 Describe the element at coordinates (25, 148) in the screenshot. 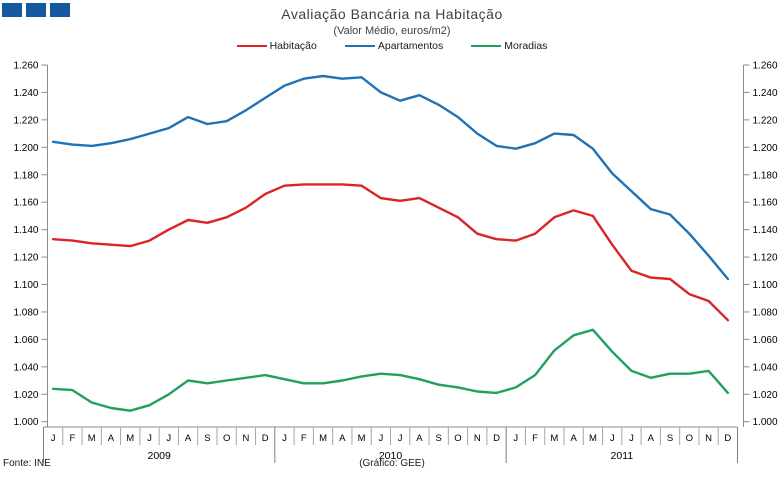

I see `y-tick-label-left: 1.200` at that location.